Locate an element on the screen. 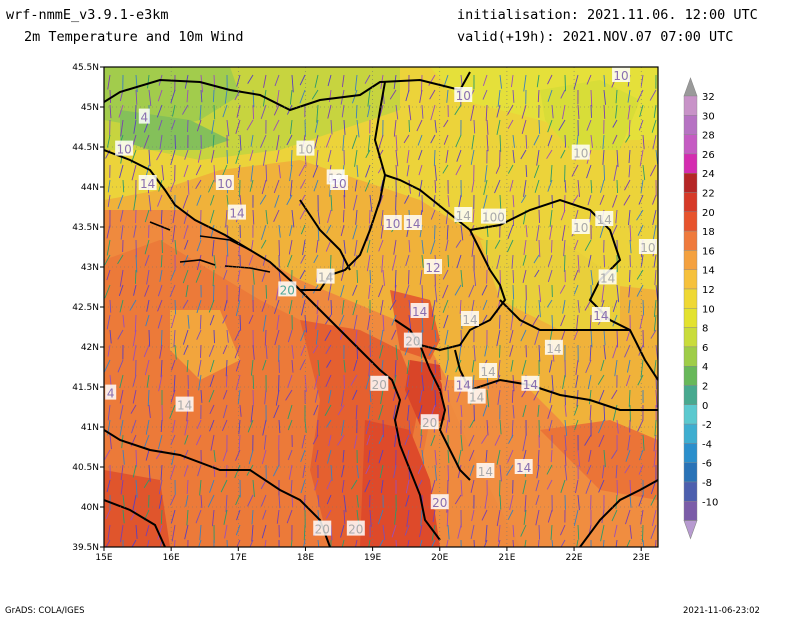 This screenshot has width=800, height=618. adriatic-islands is located at coordinates (210, 247).